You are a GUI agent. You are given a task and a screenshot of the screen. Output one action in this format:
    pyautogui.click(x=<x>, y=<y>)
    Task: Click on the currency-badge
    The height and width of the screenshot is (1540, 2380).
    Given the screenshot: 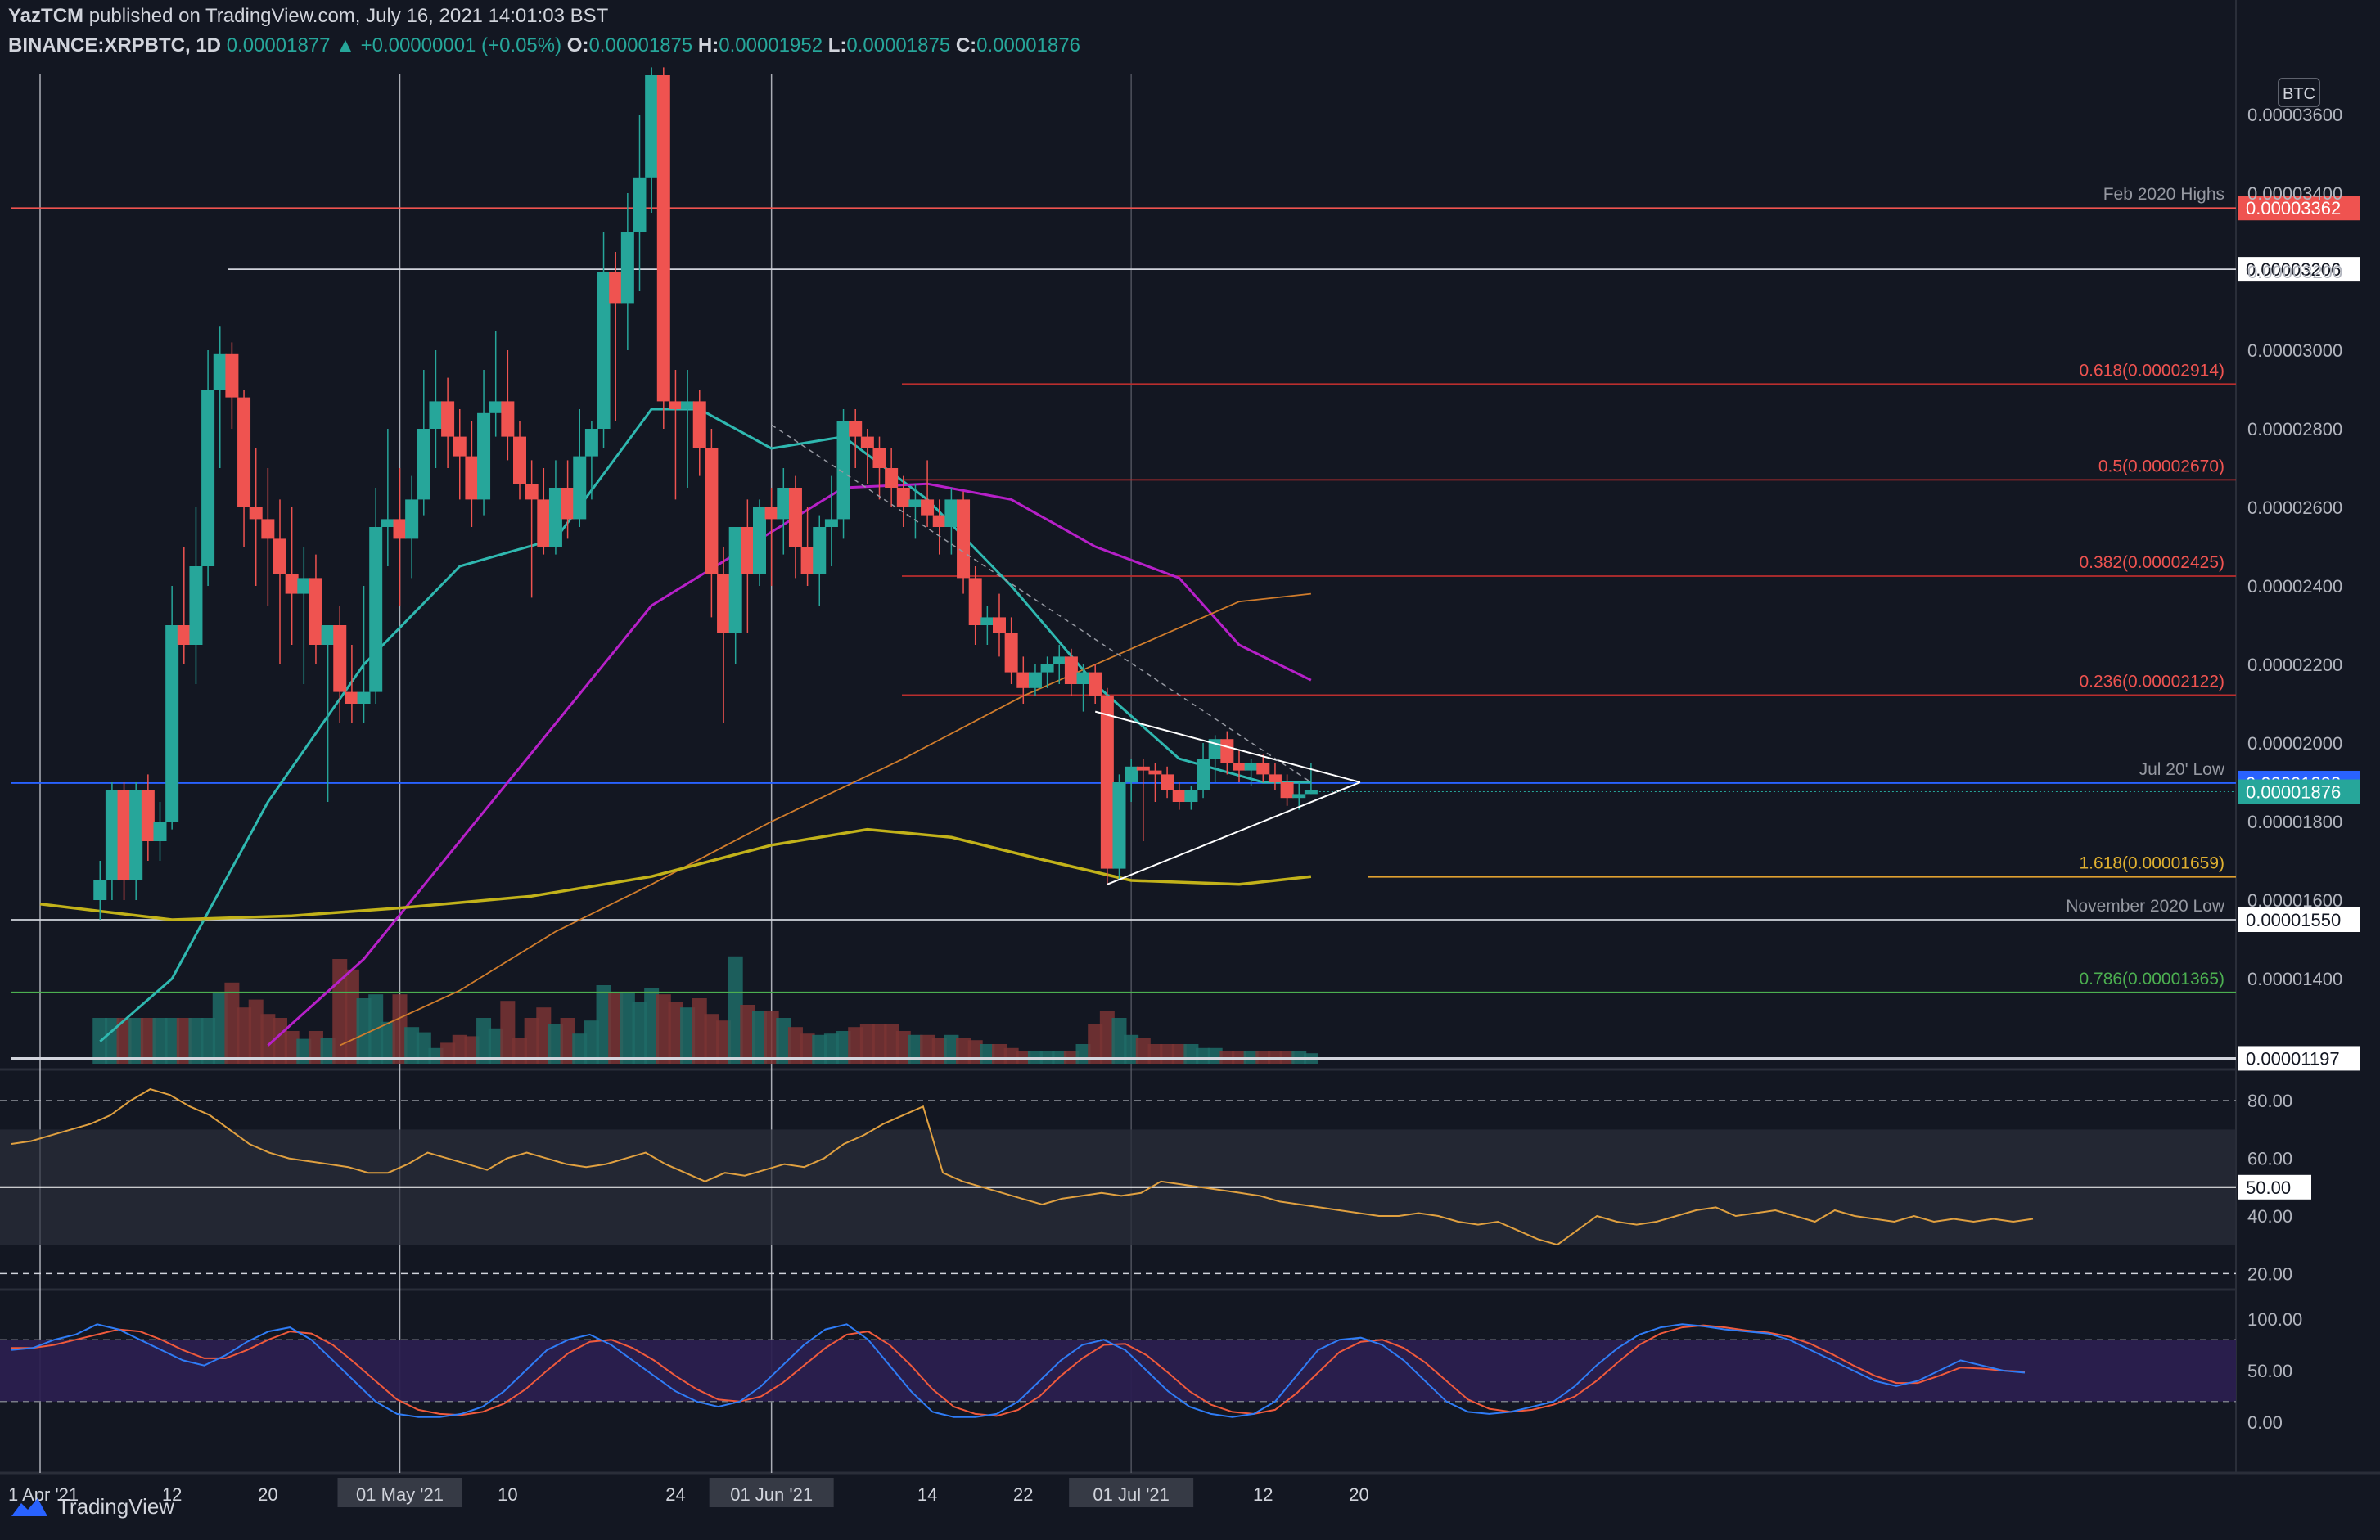 What is the action you would take?
    pyautogui.click(x=2299, y=92)
    